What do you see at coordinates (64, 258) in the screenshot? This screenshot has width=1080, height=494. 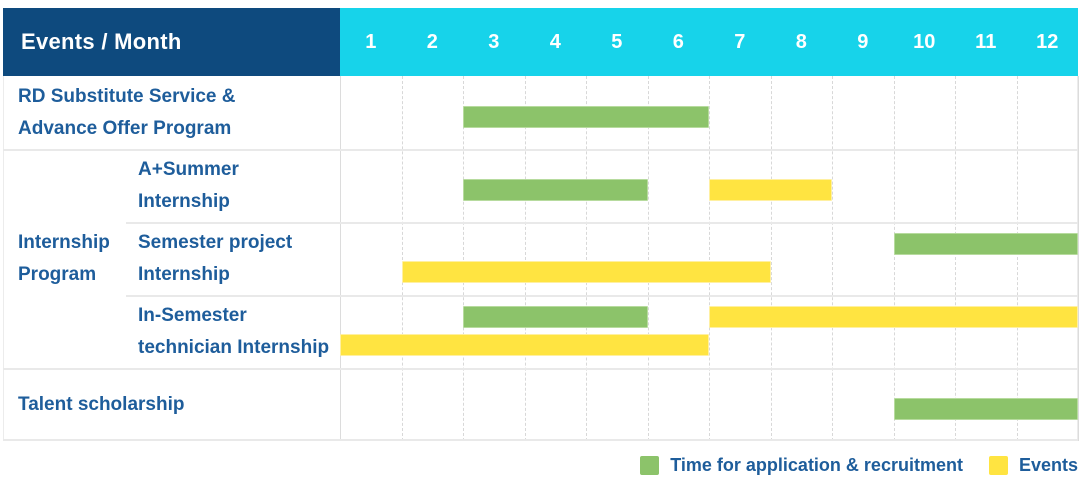 I see `group-label-internship-program: Internship Program` at bounding box center [64, 258].